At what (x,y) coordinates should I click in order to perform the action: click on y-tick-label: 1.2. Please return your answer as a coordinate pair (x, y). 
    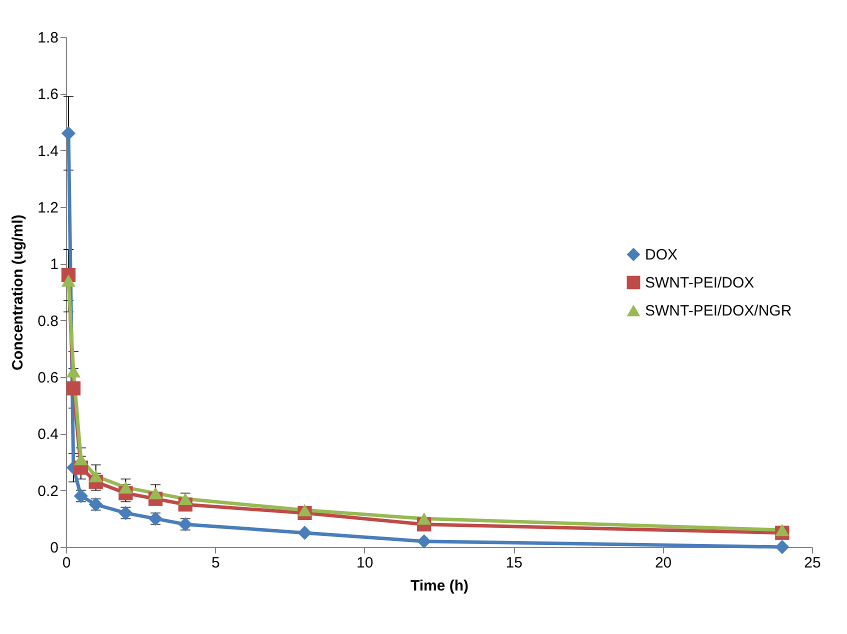
    Looking at the image, I should click on (48, 208).